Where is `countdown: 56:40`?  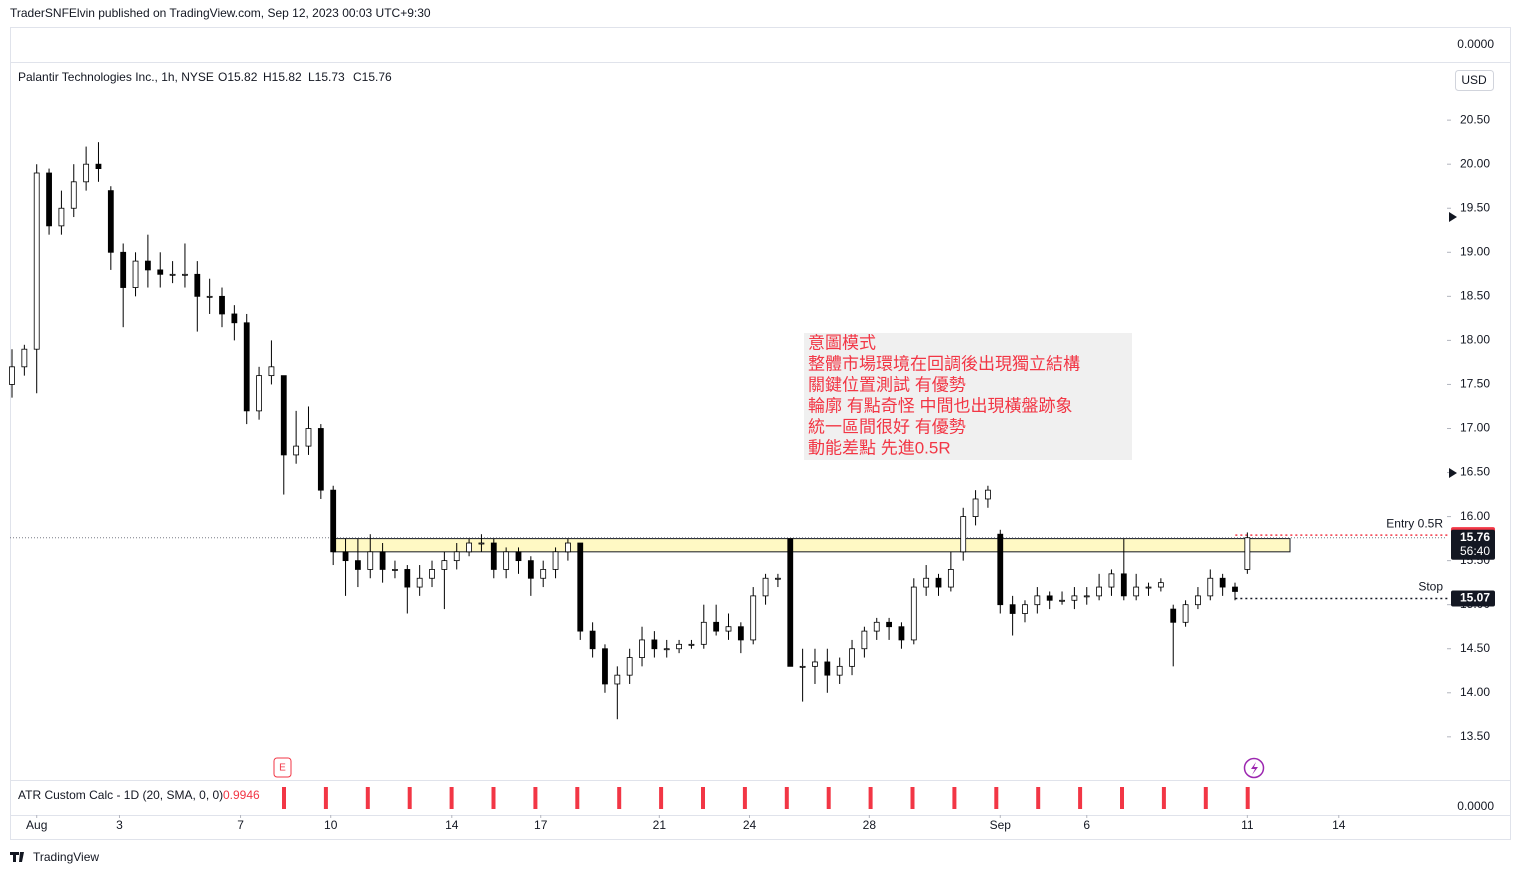 countdown: 56:40 is located at coordinates (1475, 551).